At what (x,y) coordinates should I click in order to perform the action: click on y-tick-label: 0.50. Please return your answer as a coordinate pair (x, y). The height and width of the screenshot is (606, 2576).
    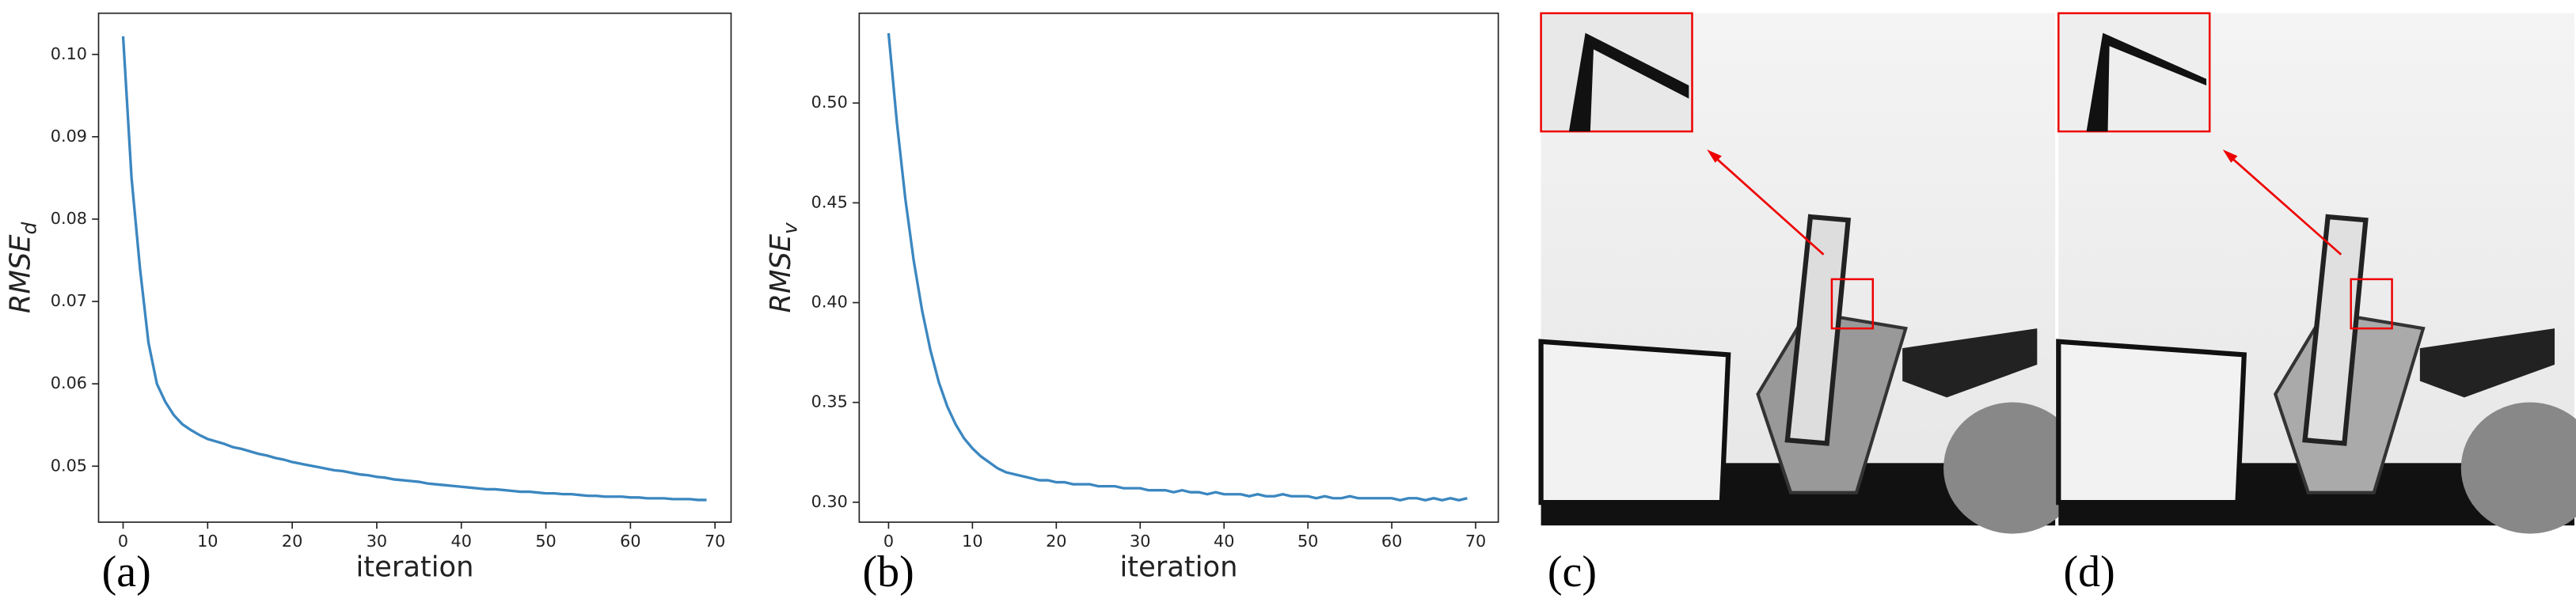
    Looking at the image, I should click on (830, 102).